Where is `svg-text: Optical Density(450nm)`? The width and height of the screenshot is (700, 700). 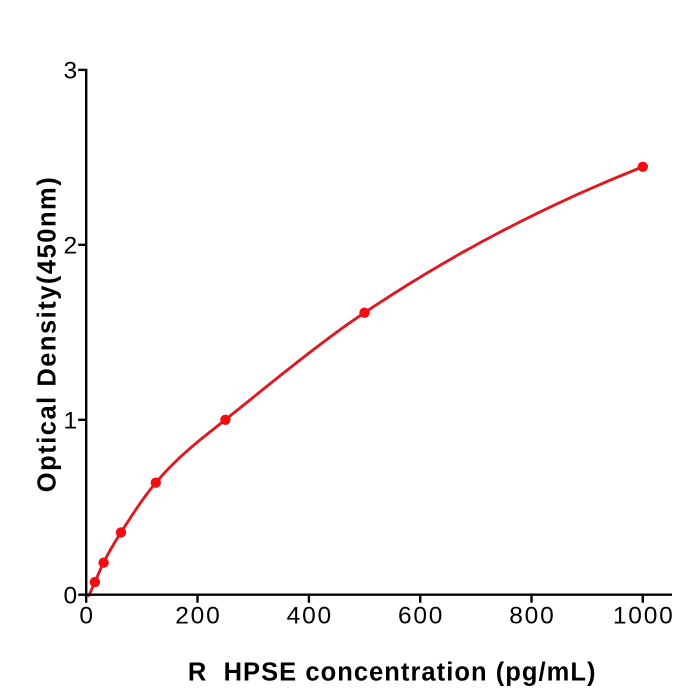
svg-text: Optical Density(450nm) is located at coordinates (47, 334).